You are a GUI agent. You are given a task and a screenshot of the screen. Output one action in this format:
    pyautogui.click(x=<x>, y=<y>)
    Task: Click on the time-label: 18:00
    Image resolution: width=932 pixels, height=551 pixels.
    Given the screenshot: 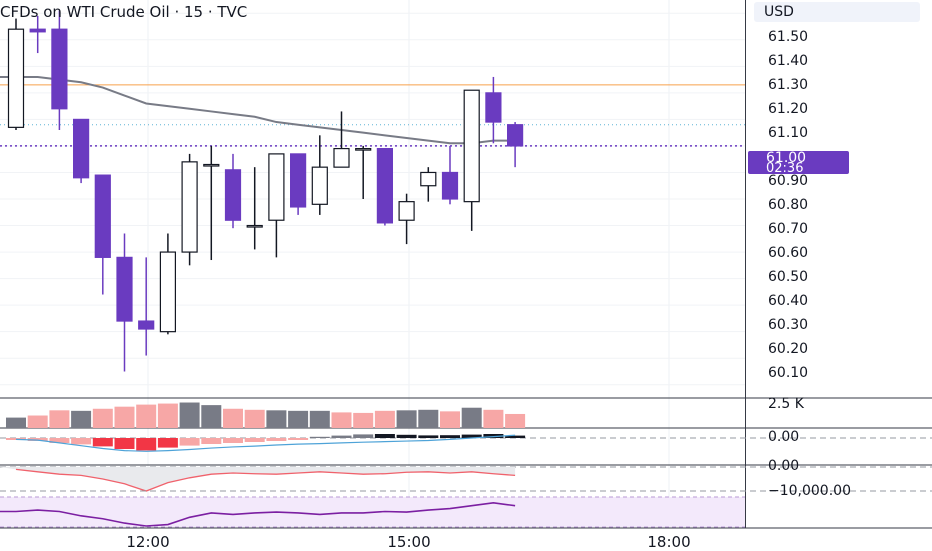 What is the action you would take?
    pyautogui.click(x=669, y=542)
    